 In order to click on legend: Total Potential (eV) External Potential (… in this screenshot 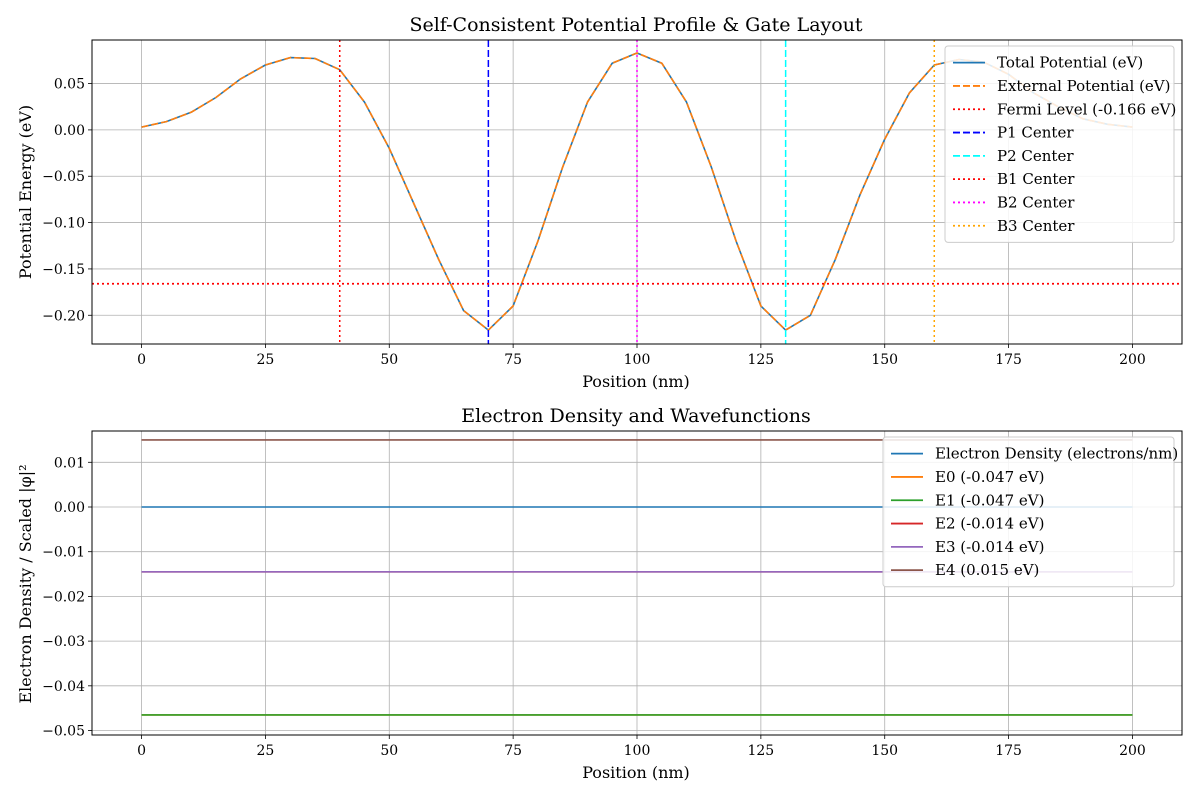, I will do `click(1060, 144)`.